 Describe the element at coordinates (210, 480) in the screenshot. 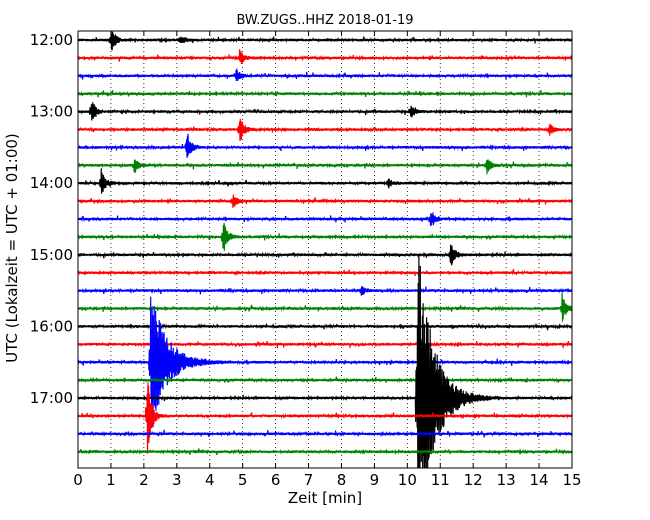

I see `x-tick-label: 4` at that location.